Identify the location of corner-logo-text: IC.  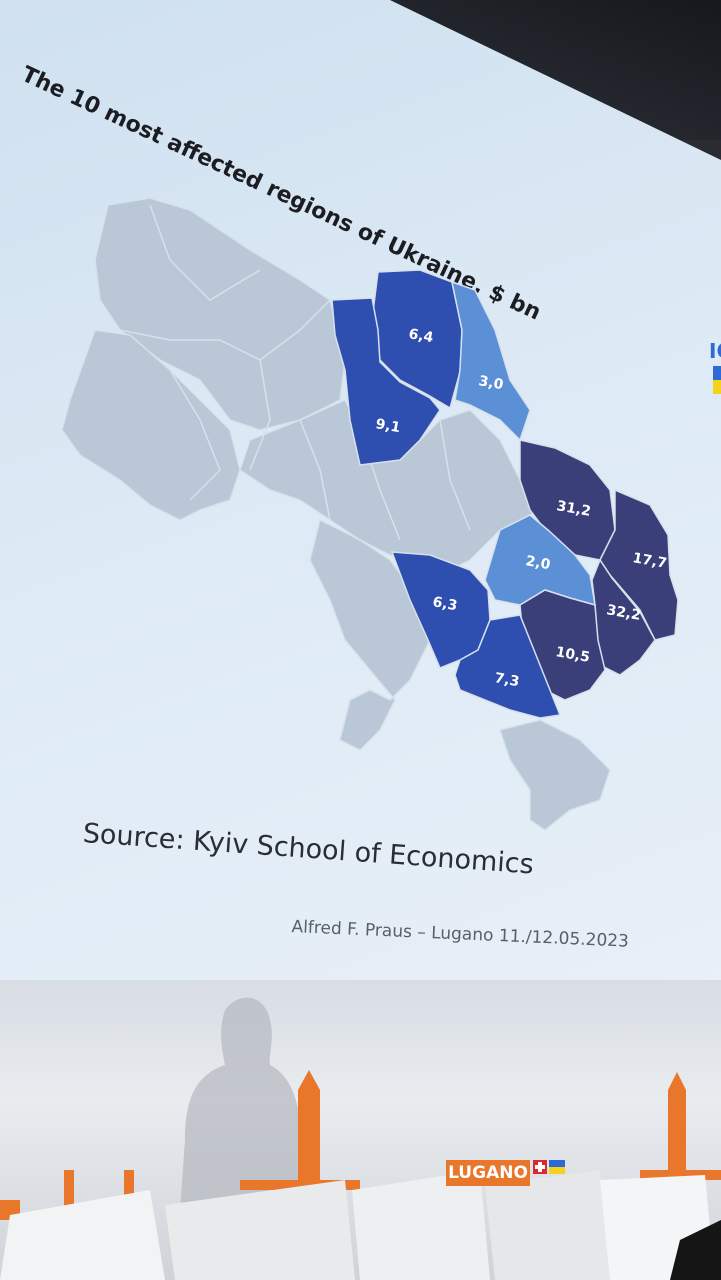
(715, 351).